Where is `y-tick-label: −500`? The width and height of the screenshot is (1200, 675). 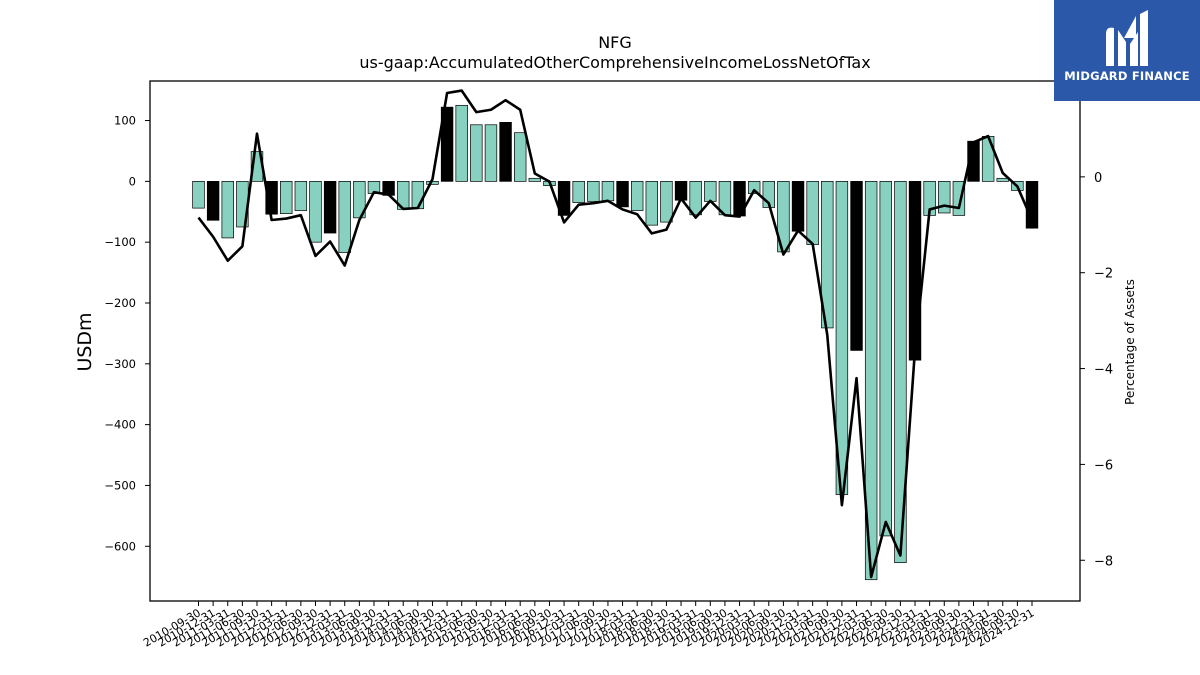
y-tick-label: −500 is located at coordinates (120, 485).